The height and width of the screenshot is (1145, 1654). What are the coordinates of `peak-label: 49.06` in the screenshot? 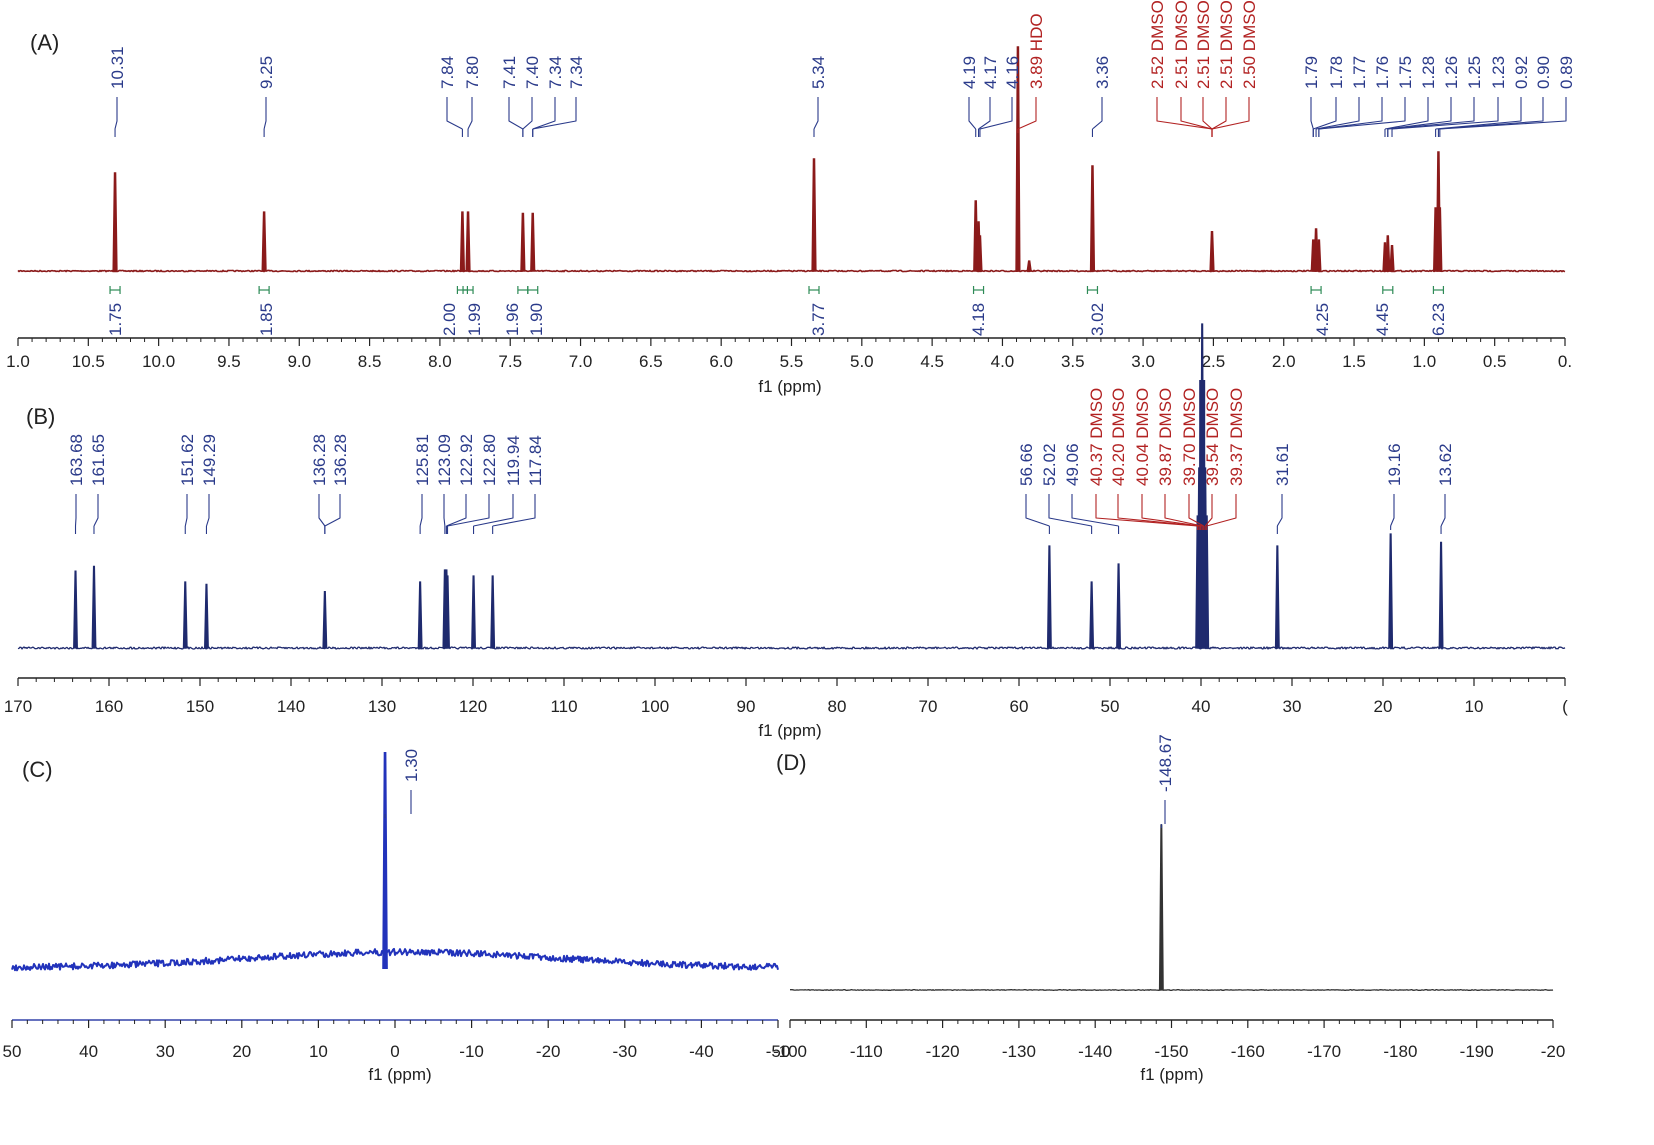 It's located at (1072, 464).